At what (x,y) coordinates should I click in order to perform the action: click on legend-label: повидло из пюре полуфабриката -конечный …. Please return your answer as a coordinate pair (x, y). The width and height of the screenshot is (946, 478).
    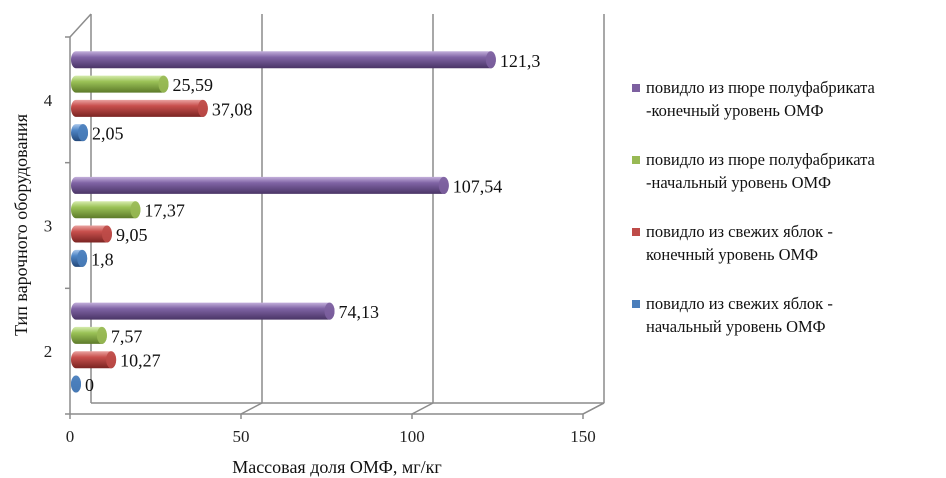
    Looking at the image, I should click on (760, 99).